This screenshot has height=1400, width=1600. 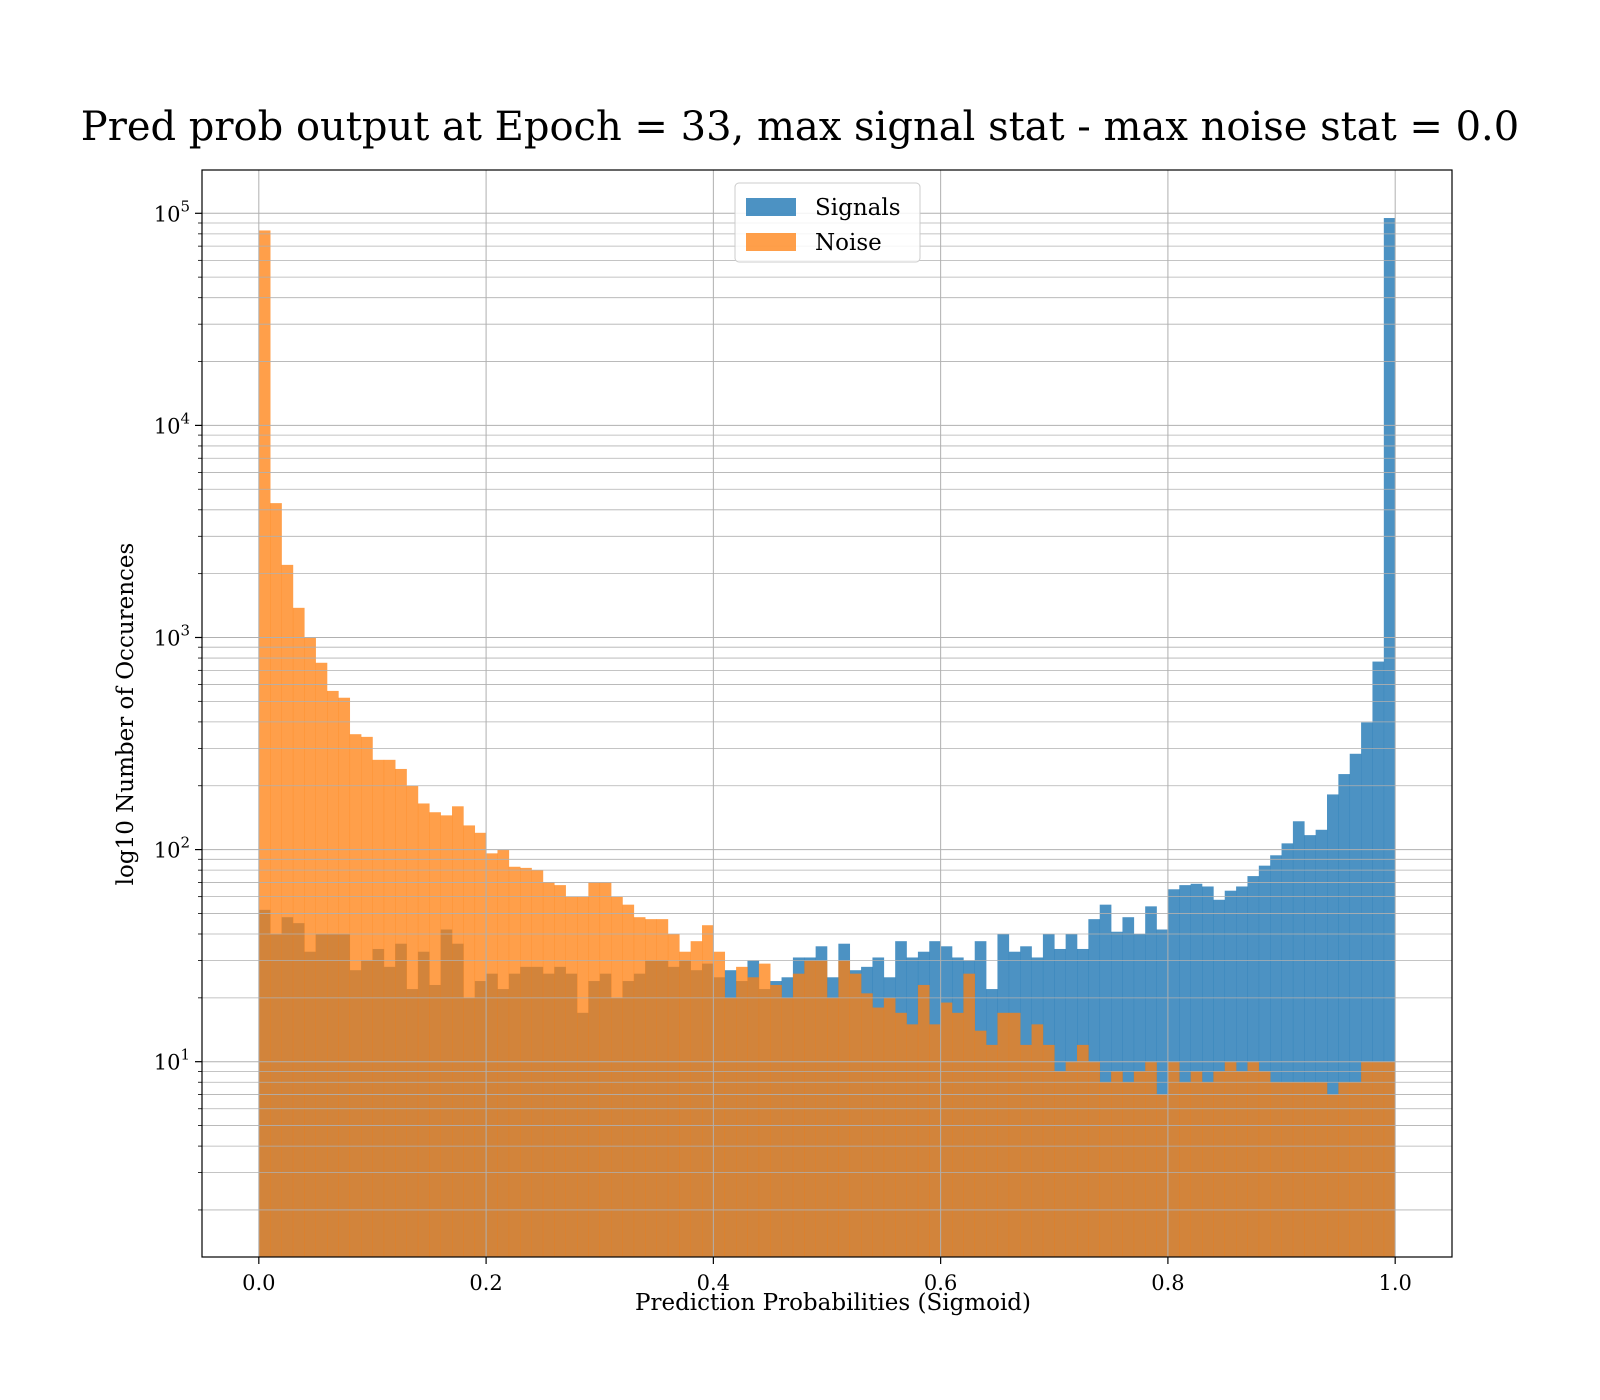 What do you see at coordinates (771, 207) in the screenshot?
I see `signals-legend-swatch` at bounding box center [771, 207].